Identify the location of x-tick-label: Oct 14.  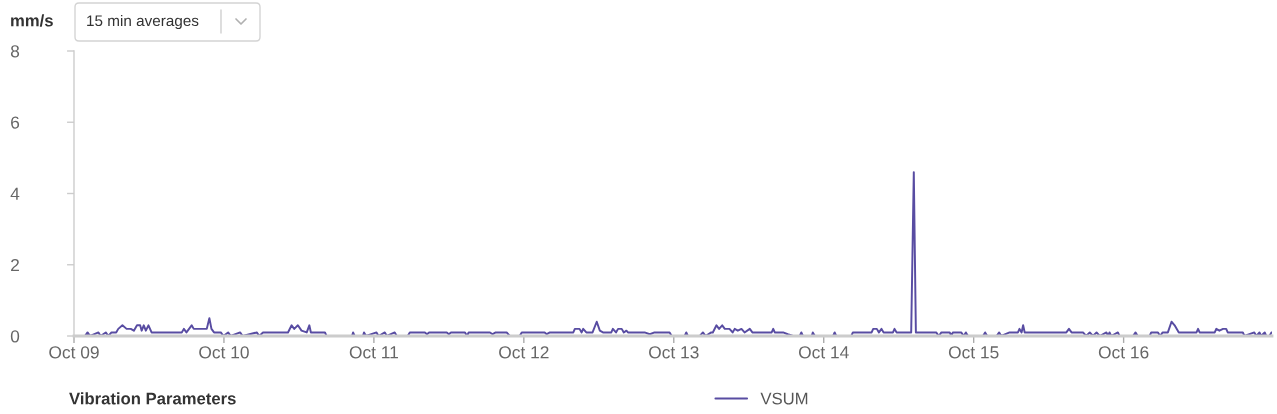
(823, 352).